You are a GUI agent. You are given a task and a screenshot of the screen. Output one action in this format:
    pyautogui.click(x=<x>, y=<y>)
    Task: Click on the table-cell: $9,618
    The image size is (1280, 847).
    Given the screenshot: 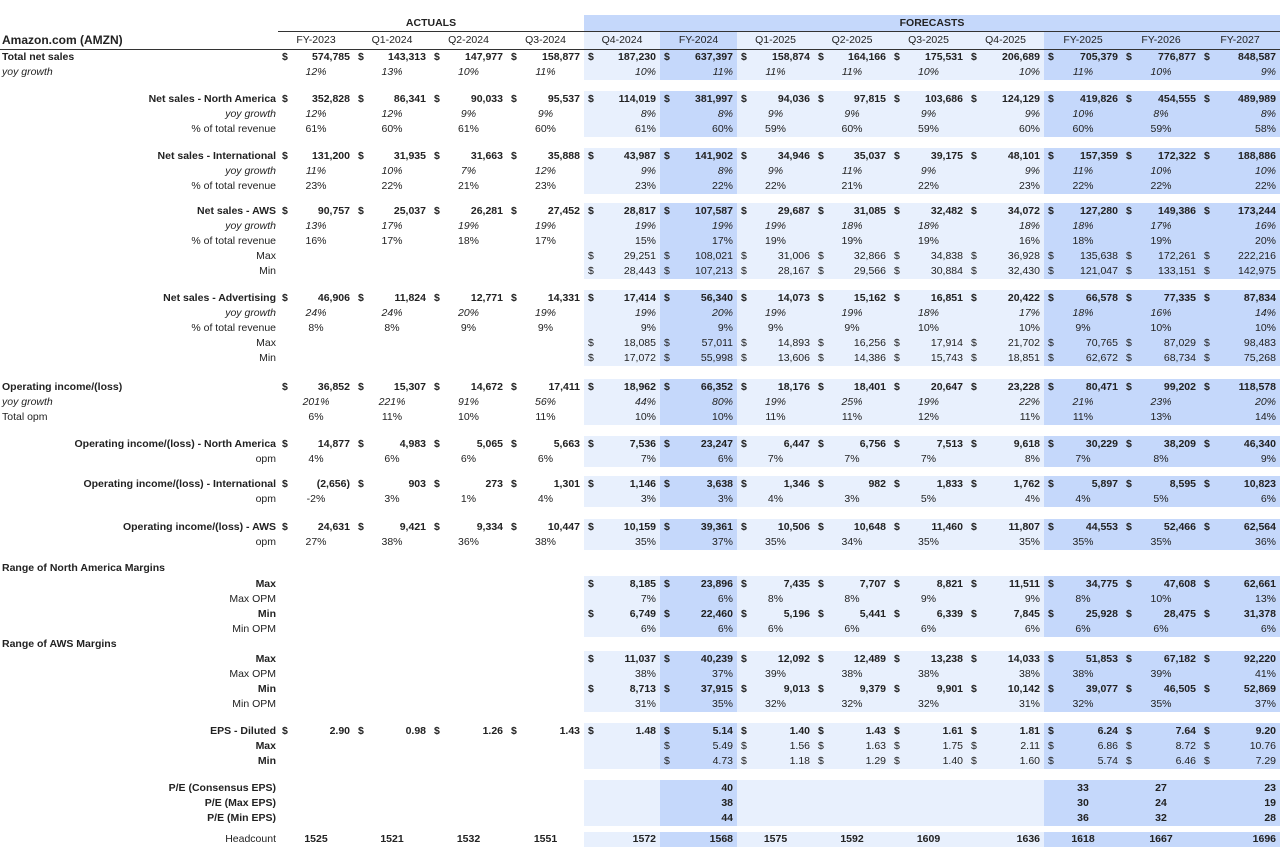 What is the action you would take?
    pyautogui.click(x=1005, y=444)
    